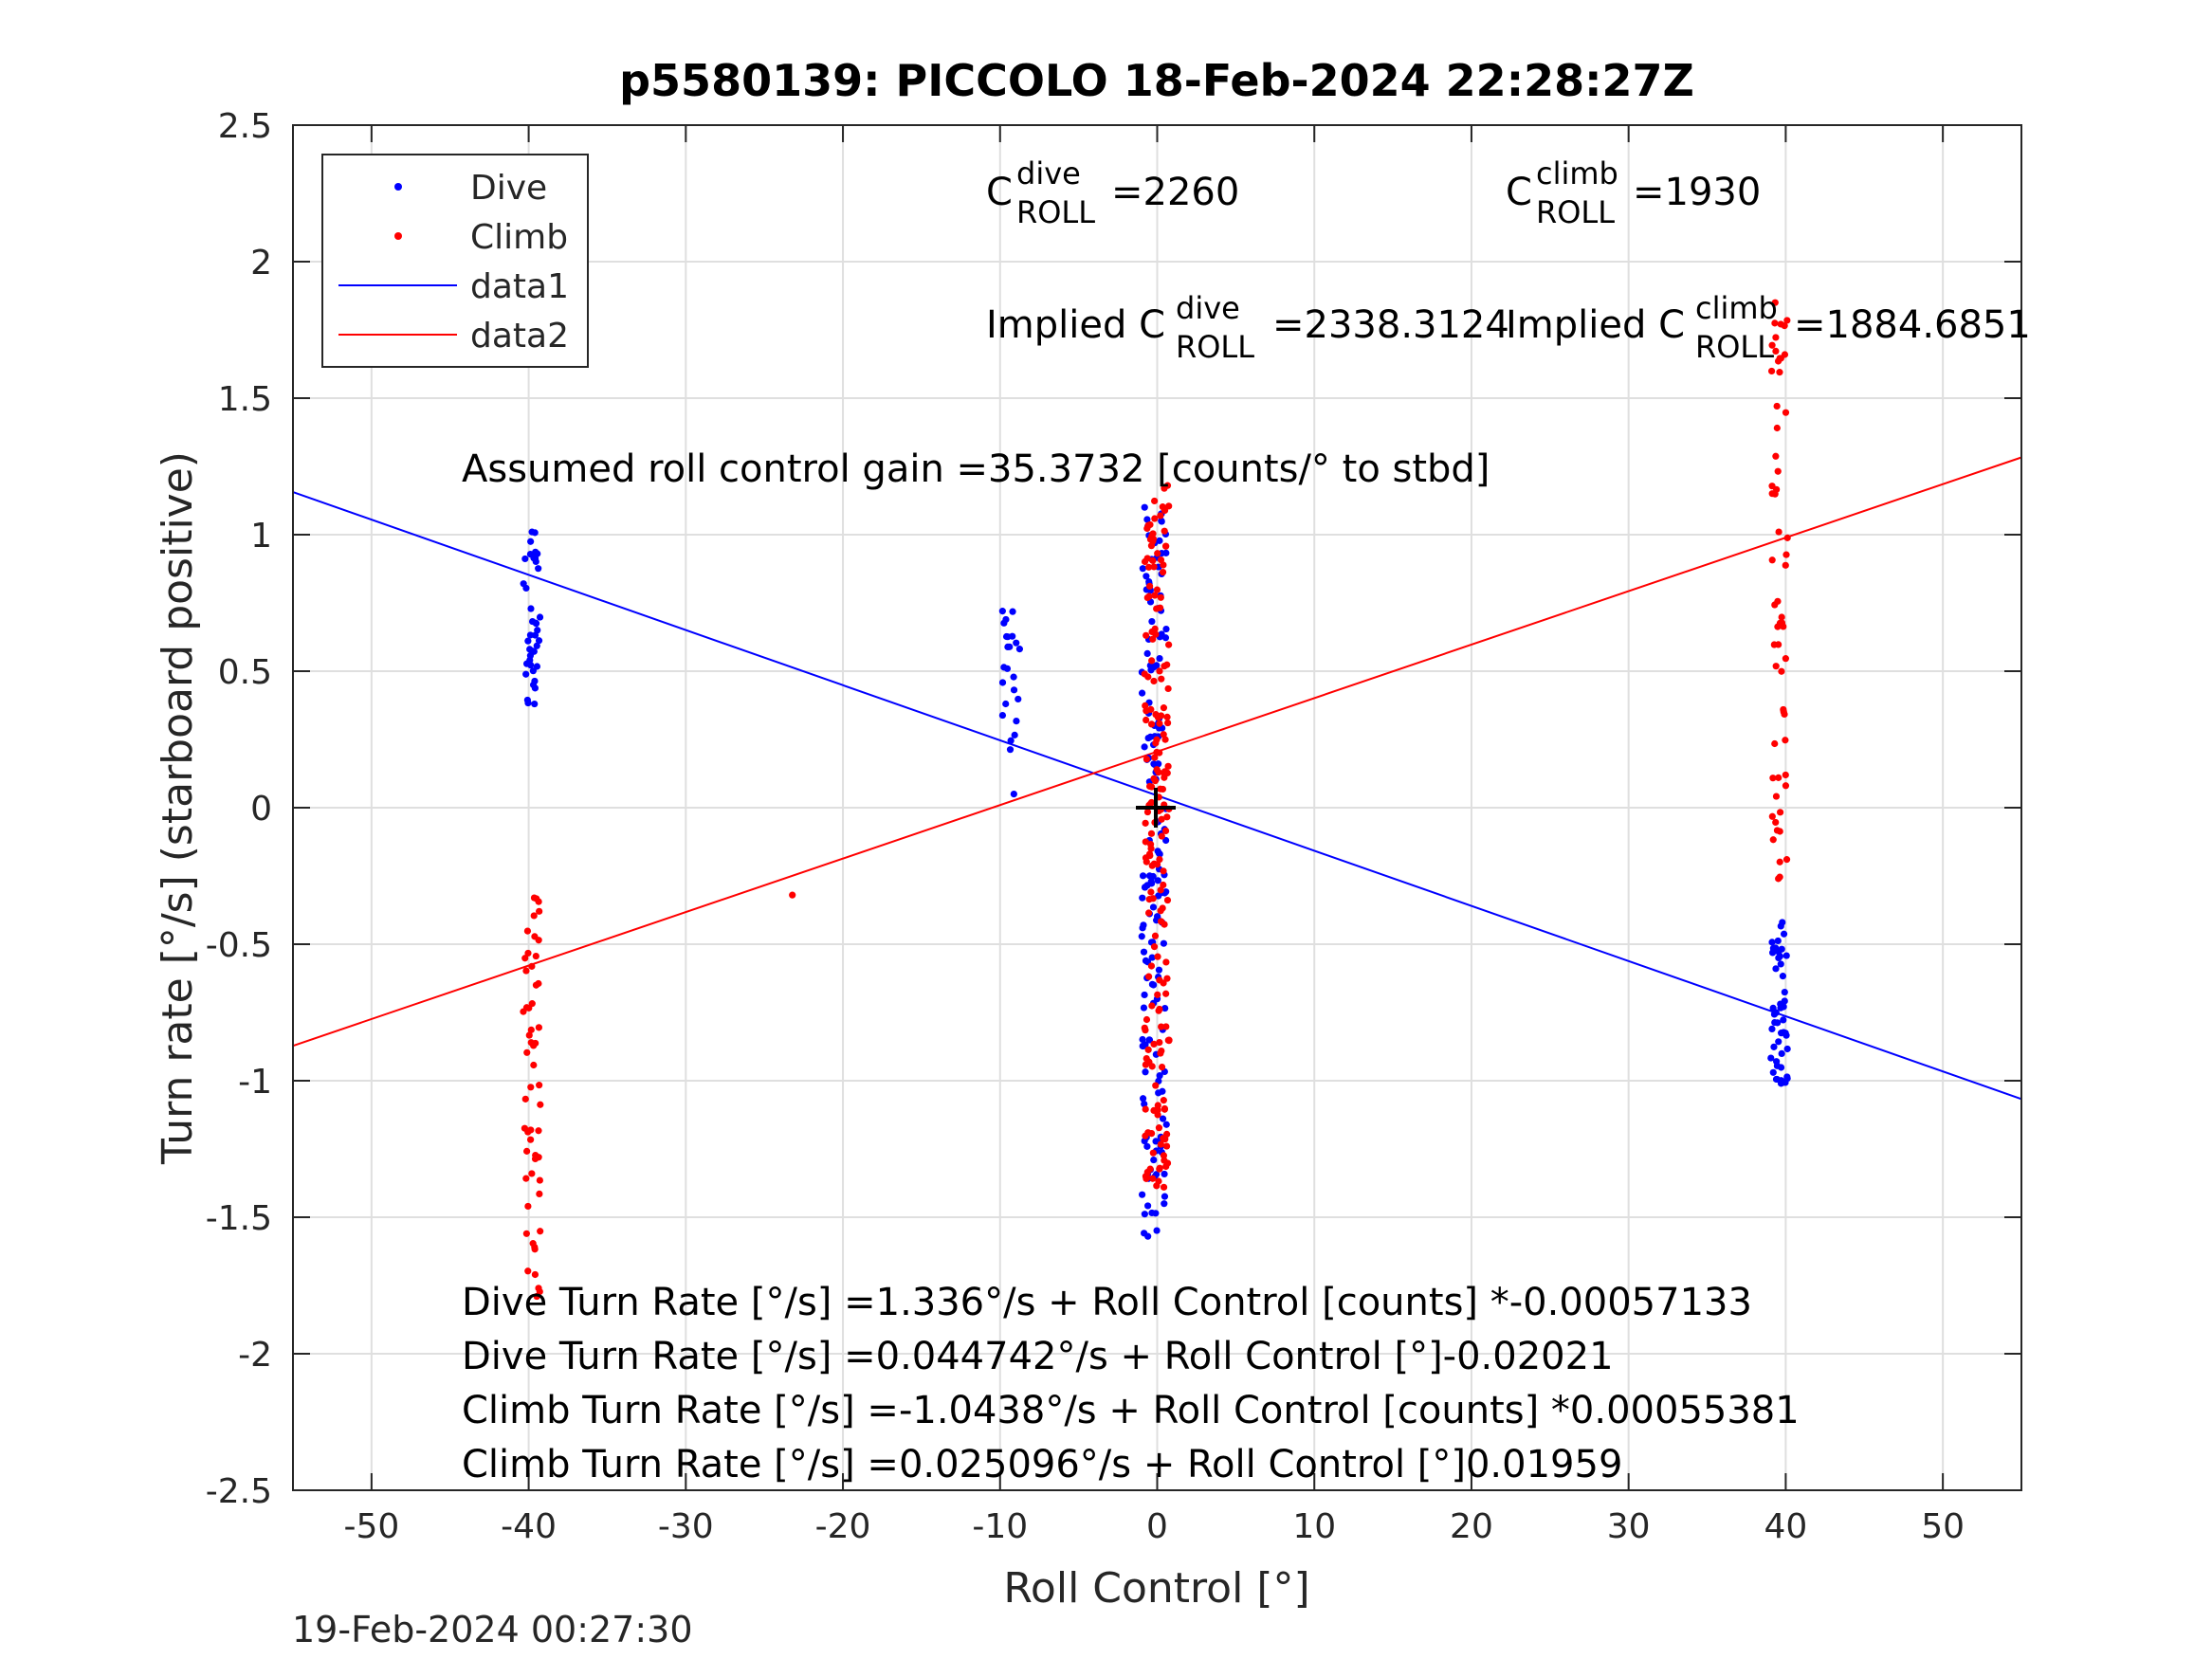 The width and height of the screenshot is (2212, 1659). What do you see at coordinates (398, 187) in the screenshot?
I see `legend-dive-marker` at bounding box center [398, 187].